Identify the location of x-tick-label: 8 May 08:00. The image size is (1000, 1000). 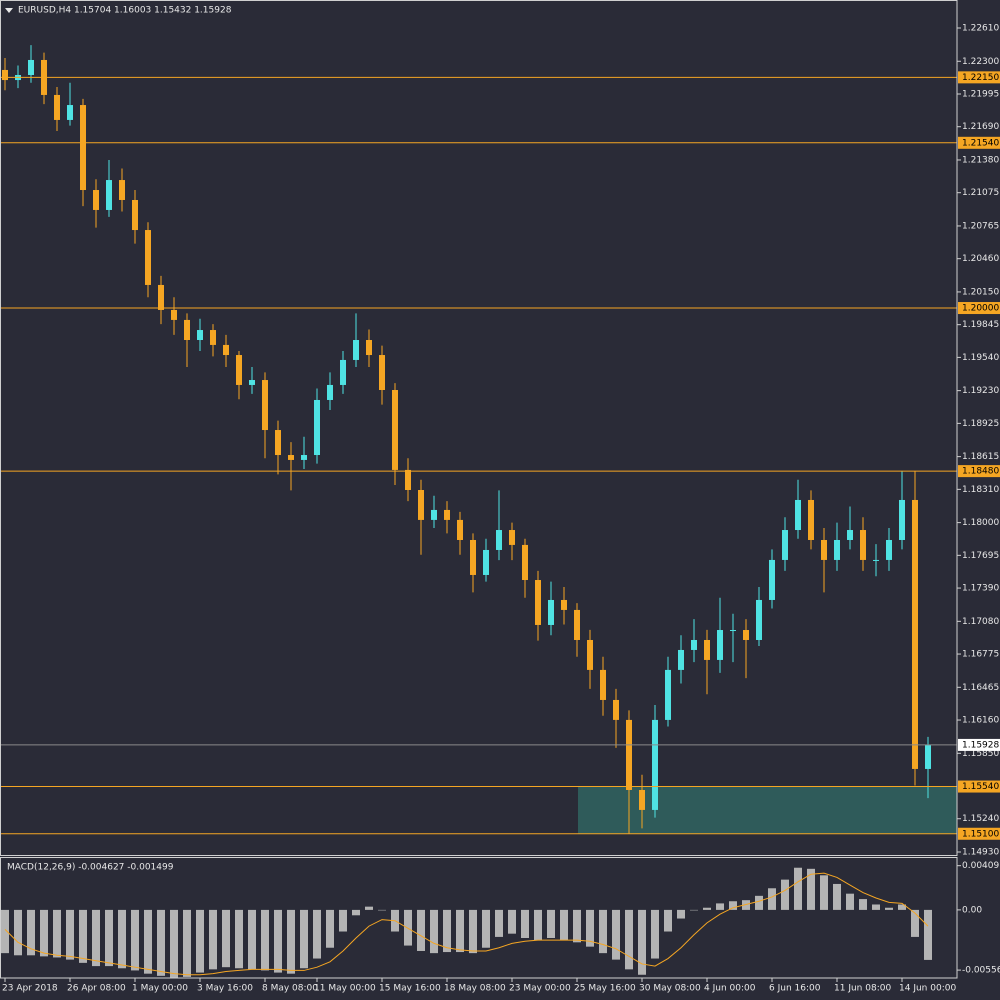
(290, 989).